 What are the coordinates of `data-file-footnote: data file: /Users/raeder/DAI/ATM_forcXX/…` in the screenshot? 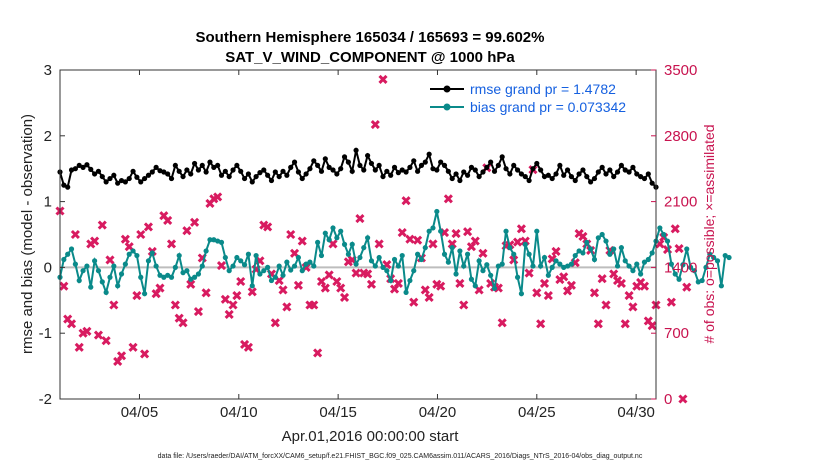 It's located at (400, 456).